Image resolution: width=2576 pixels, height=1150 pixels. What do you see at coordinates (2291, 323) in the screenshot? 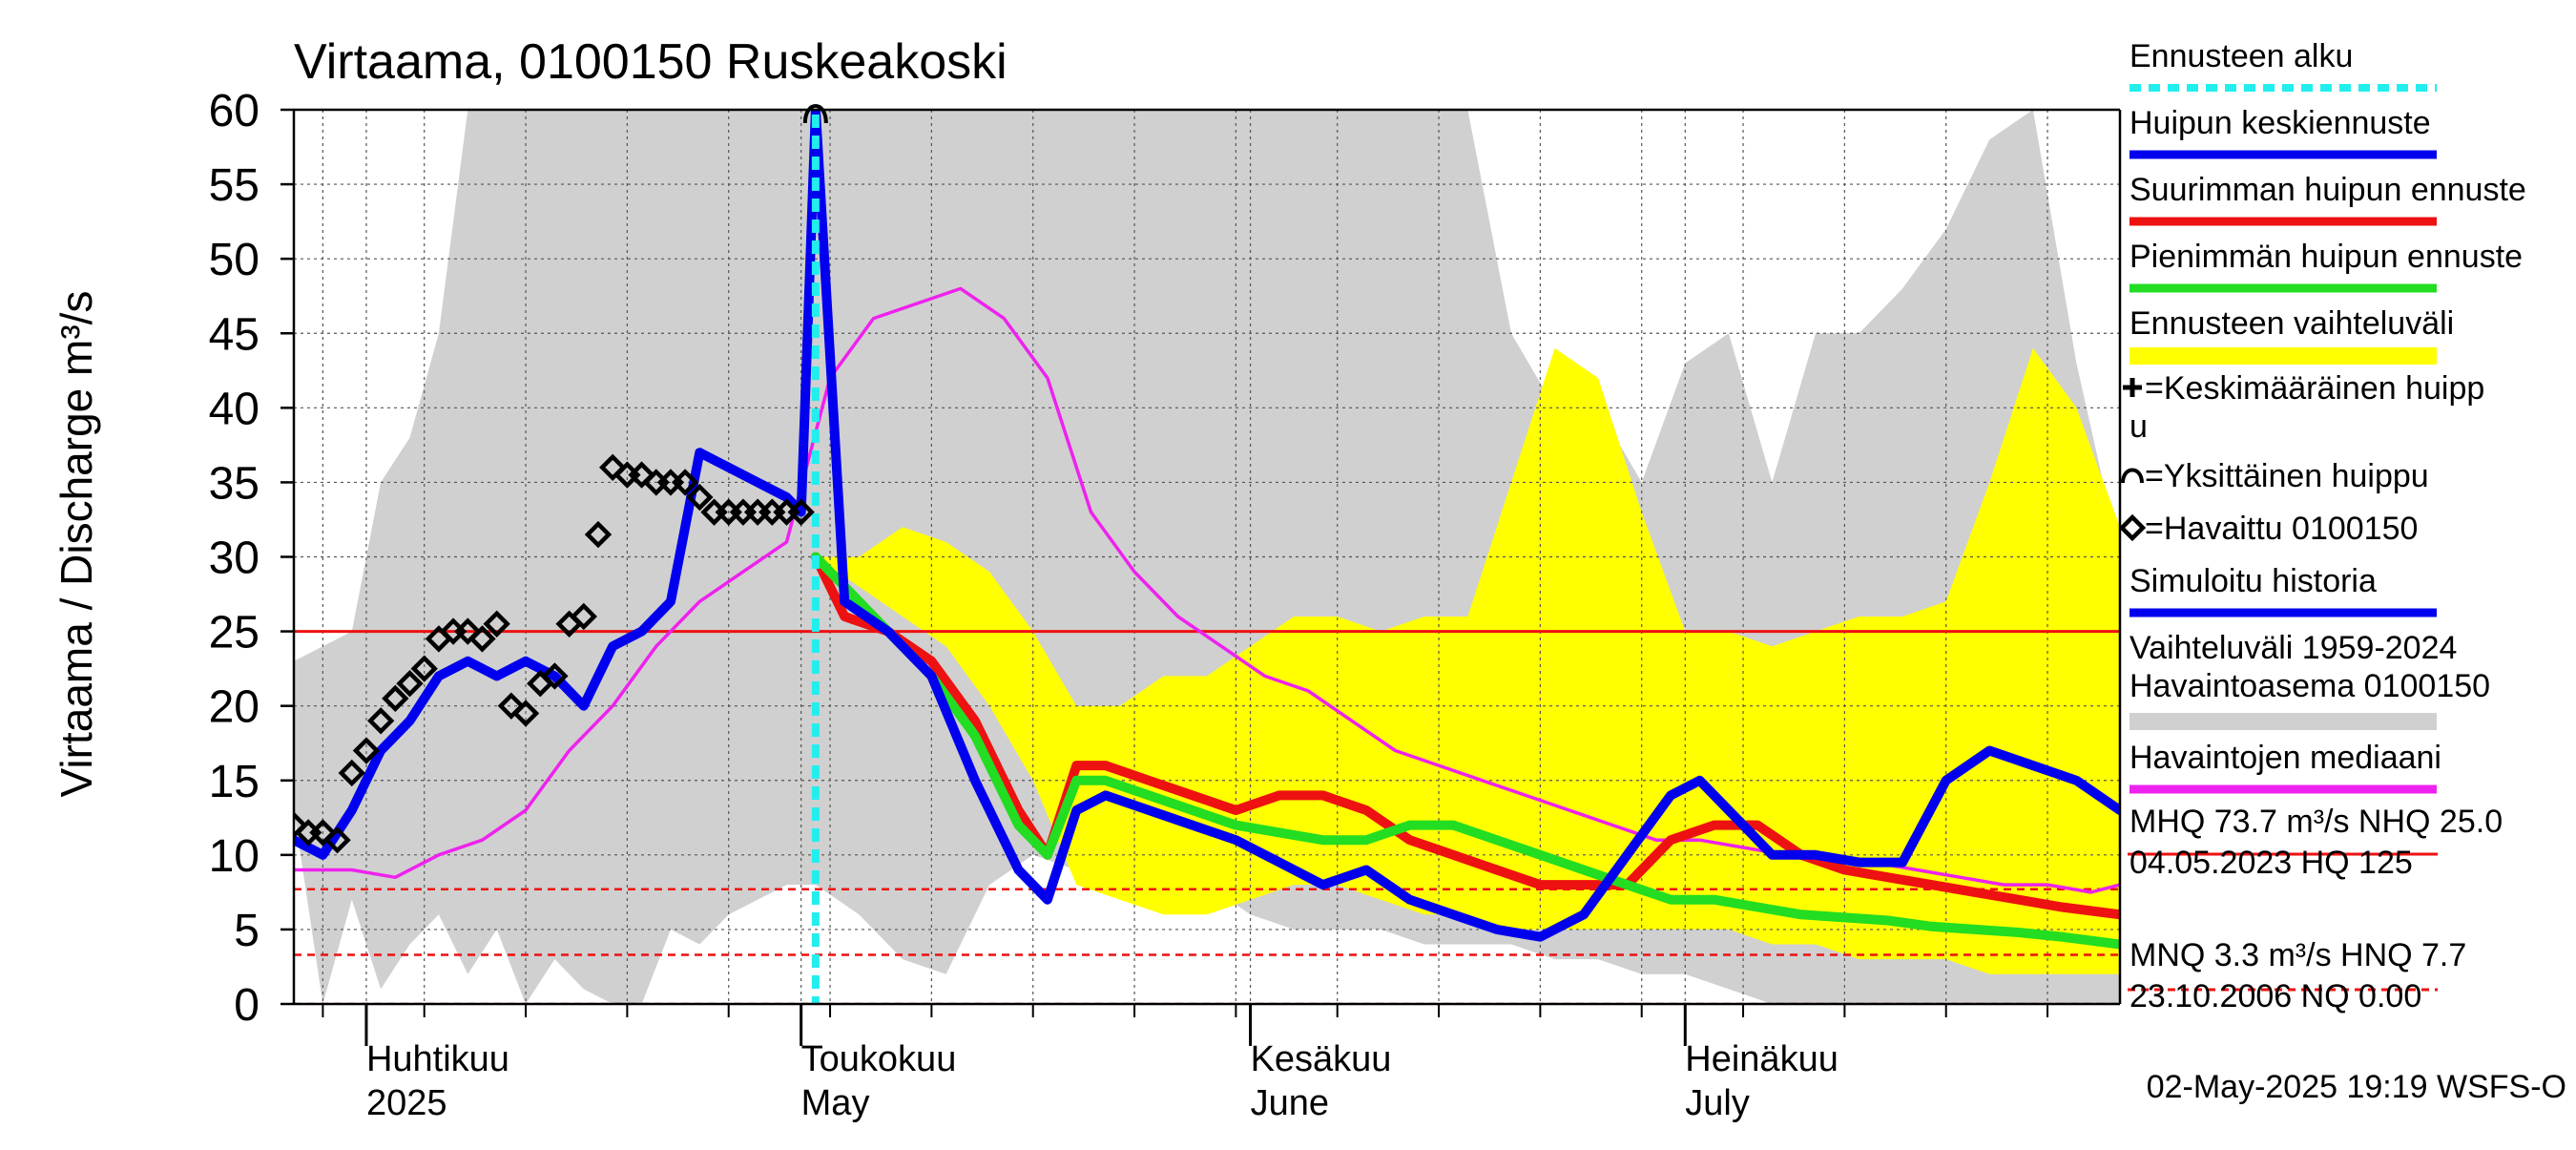
I see `legend-label: Ennusteen vaihteluväli` at bounding box center [2291, 323].